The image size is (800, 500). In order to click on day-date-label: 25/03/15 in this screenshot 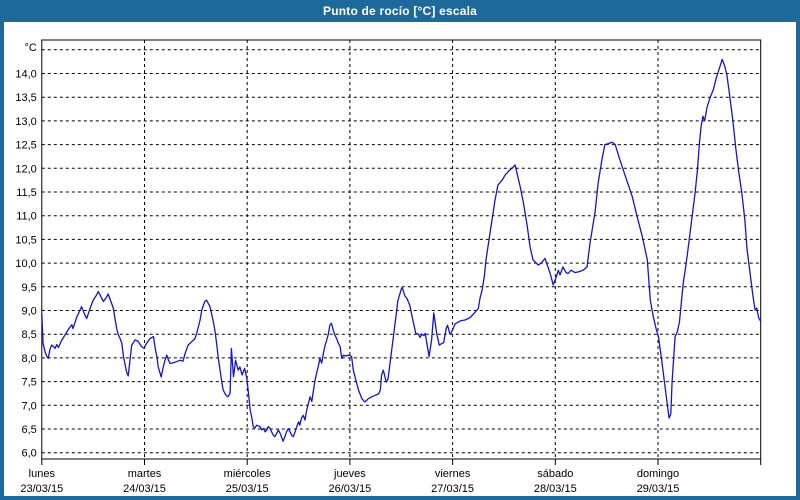, I will do `click(247, 489)`.